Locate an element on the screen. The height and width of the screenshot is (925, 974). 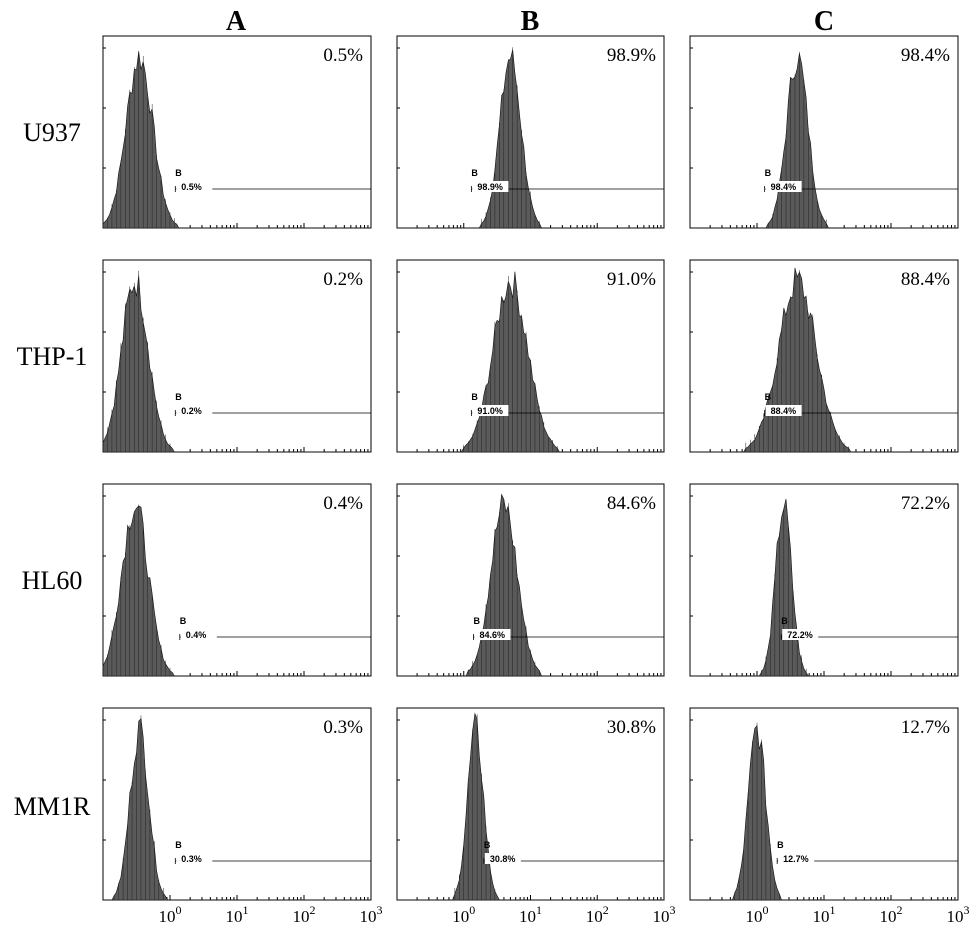
gate-percent-label: 0.5% is located at coordinates (191, 187).